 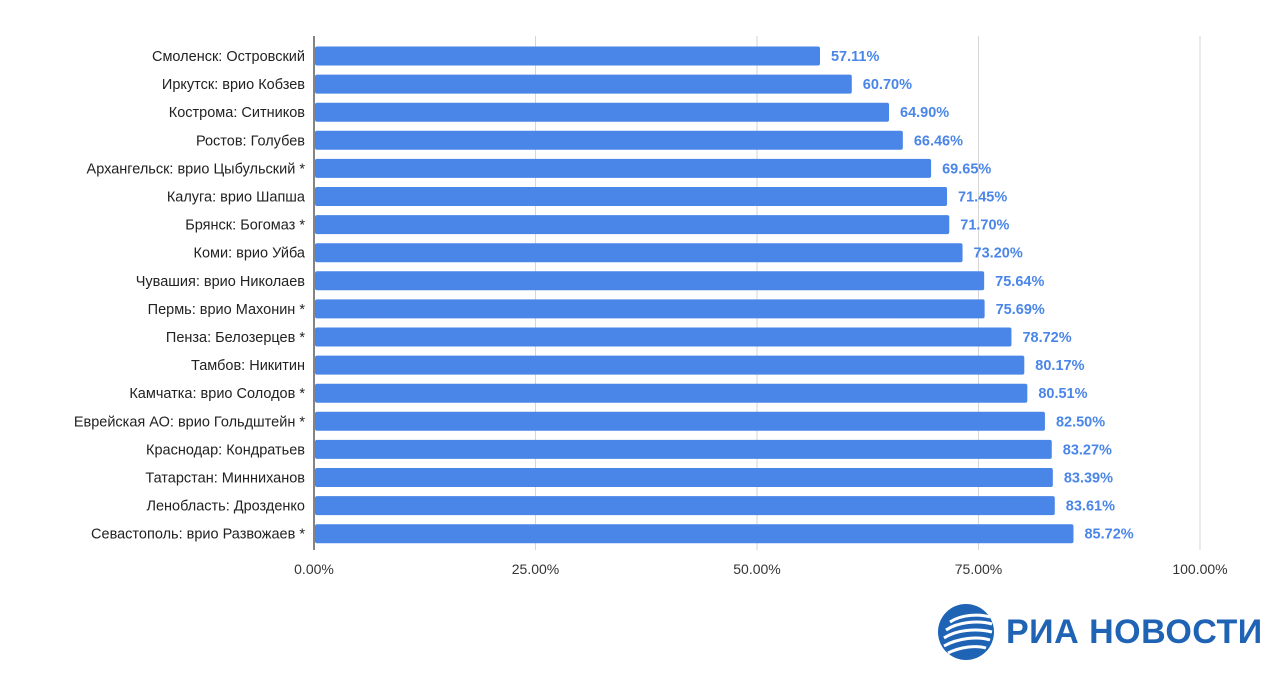 I want to click on logo-text: РИА НОВОСТИ, so click(x=1134, y=631).